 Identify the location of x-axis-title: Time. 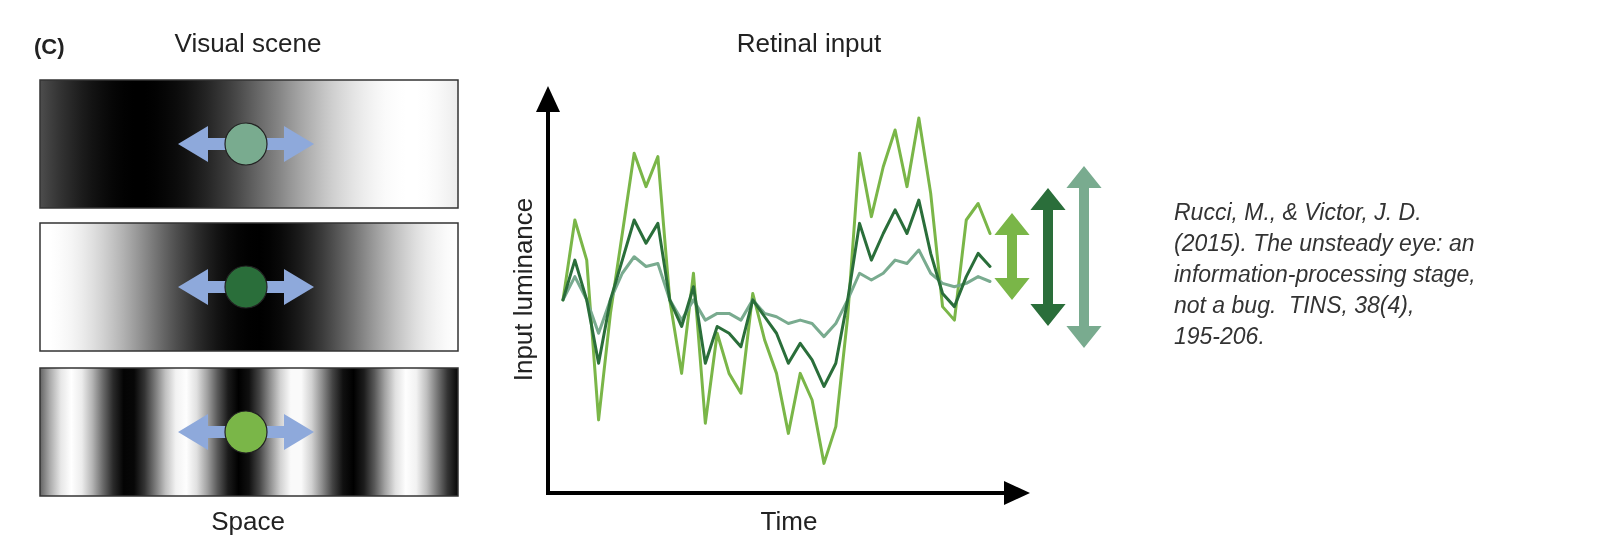
(789, 521).